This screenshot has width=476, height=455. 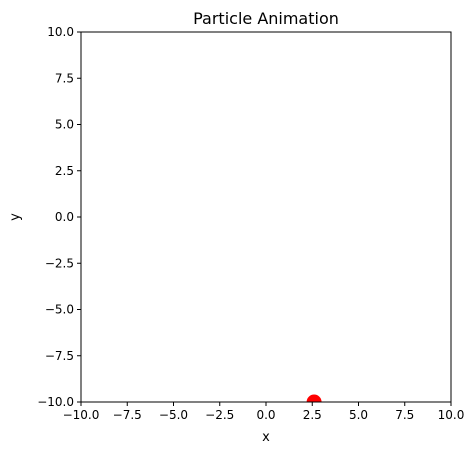 I want to click on x-axis-label: x, so click(x=266, y=437).